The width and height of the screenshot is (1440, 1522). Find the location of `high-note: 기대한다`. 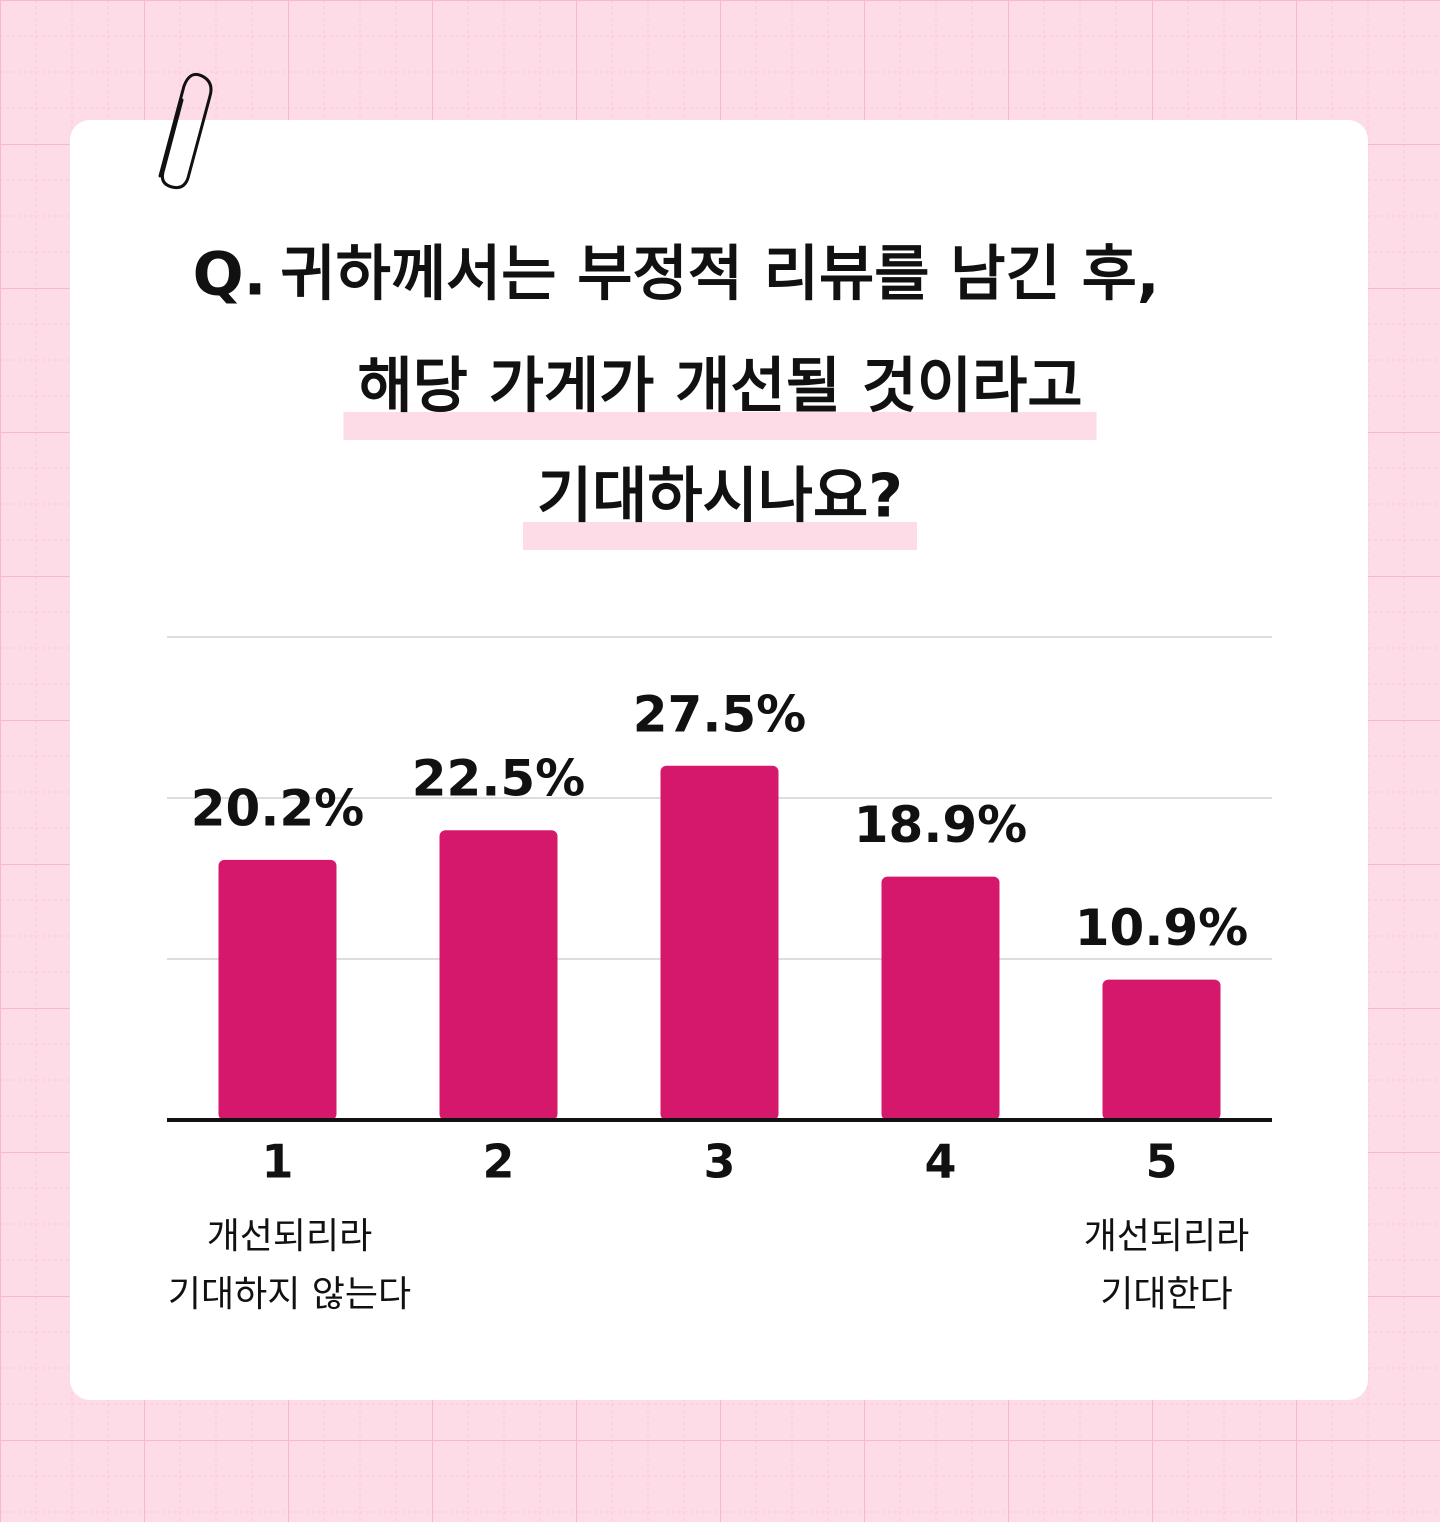

high-note: 기대한다 is located at coordinates (1166, 1294).